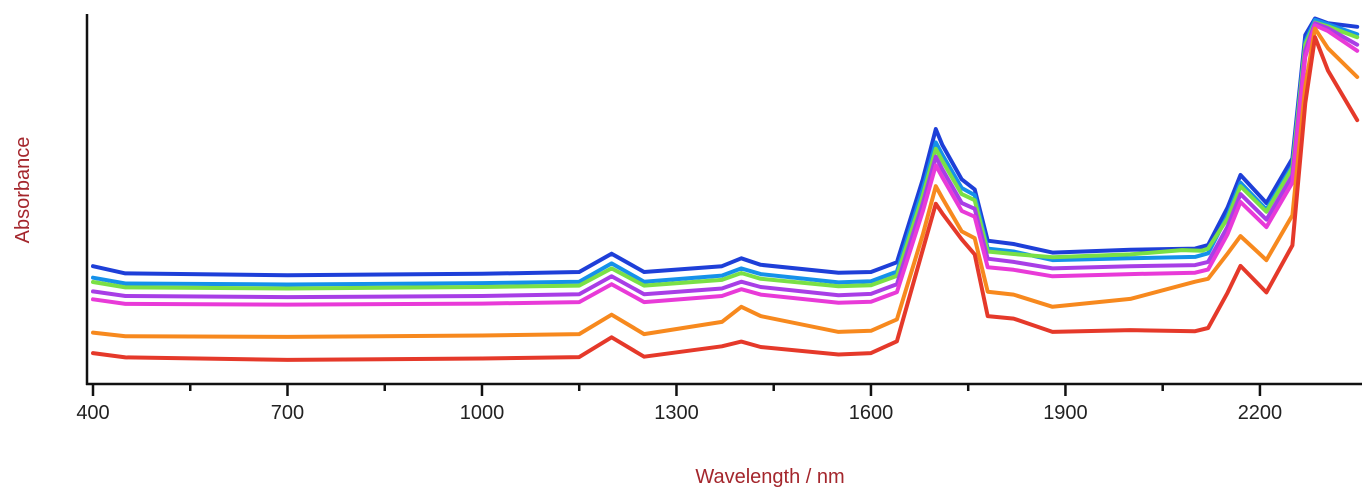 The image size is (1362, 495). I want to click on x-tick-label-400: 400, so click(92, 413).